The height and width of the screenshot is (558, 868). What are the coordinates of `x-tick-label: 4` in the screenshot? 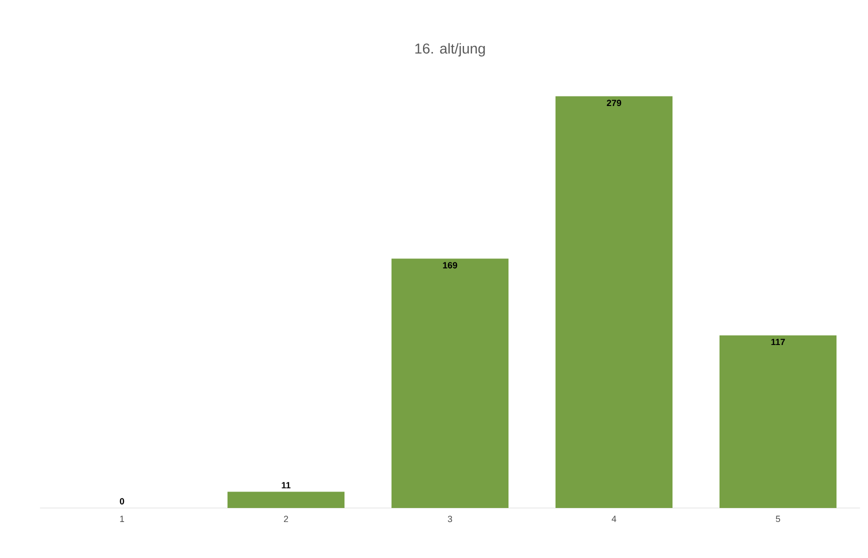 It's located at (614, 519).